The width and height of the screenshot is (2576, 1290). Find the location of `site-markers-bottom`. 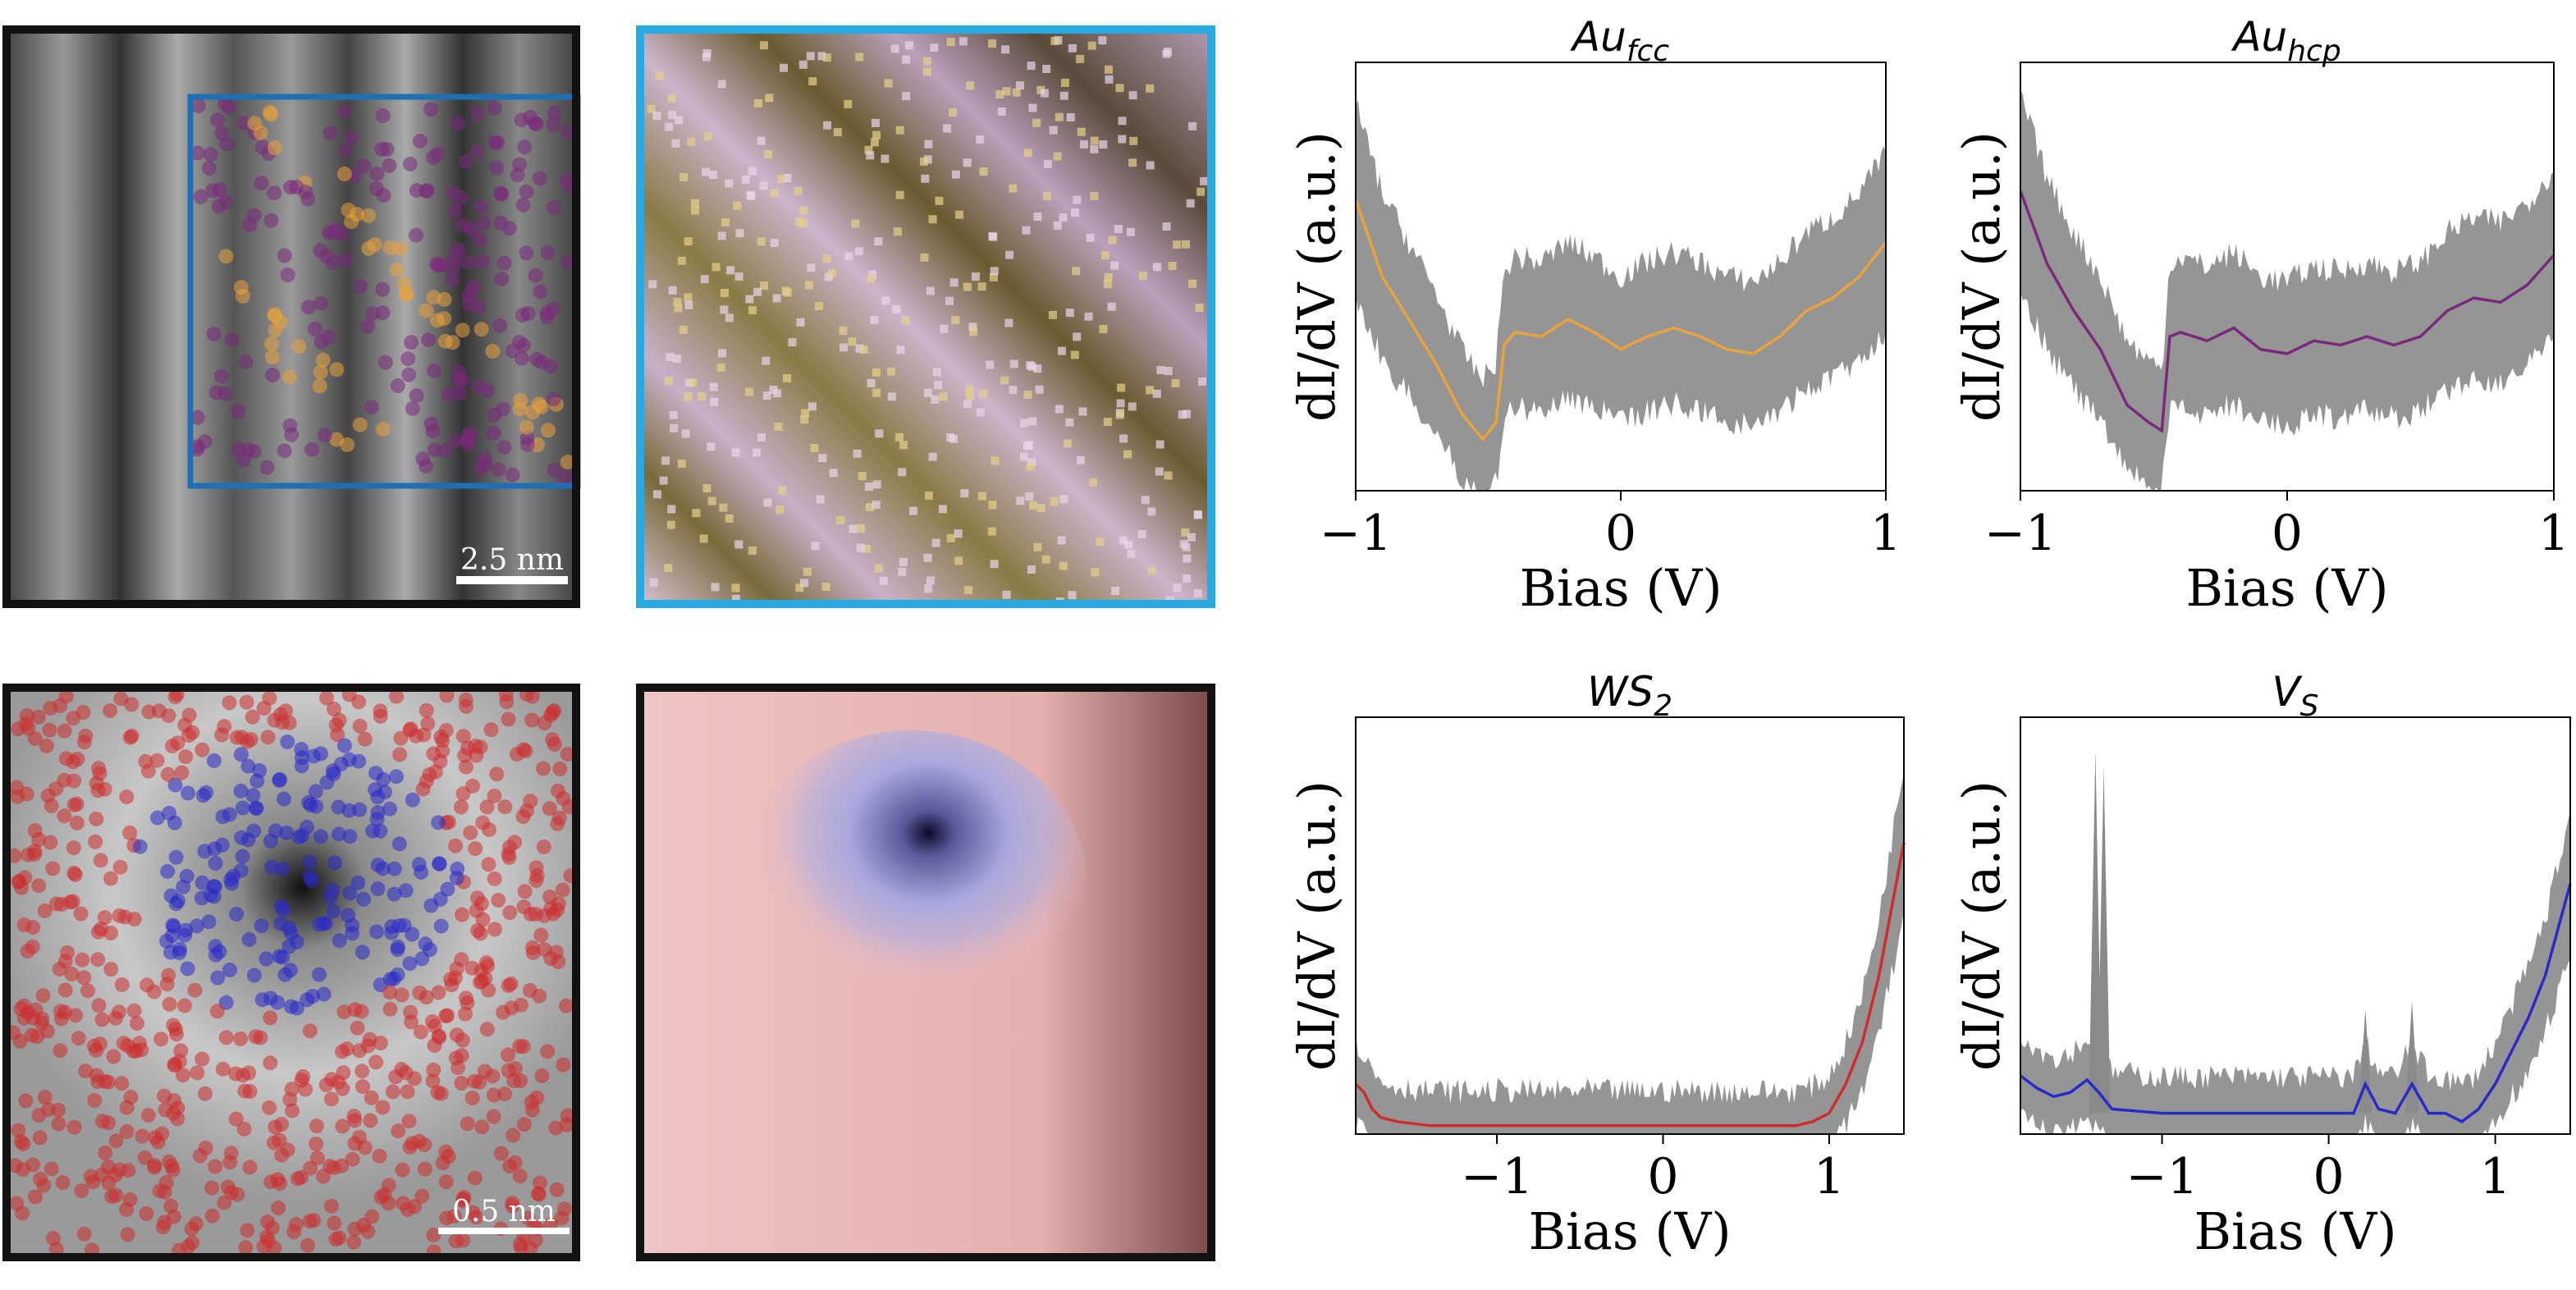

site-markers-bottom is located at coordinates (292, 973).